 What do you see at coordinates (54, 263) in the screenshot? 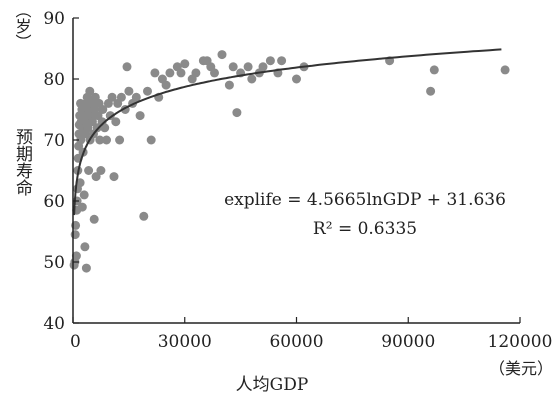
I see `y-tick-label: 50` at bounding box center [54, 263].